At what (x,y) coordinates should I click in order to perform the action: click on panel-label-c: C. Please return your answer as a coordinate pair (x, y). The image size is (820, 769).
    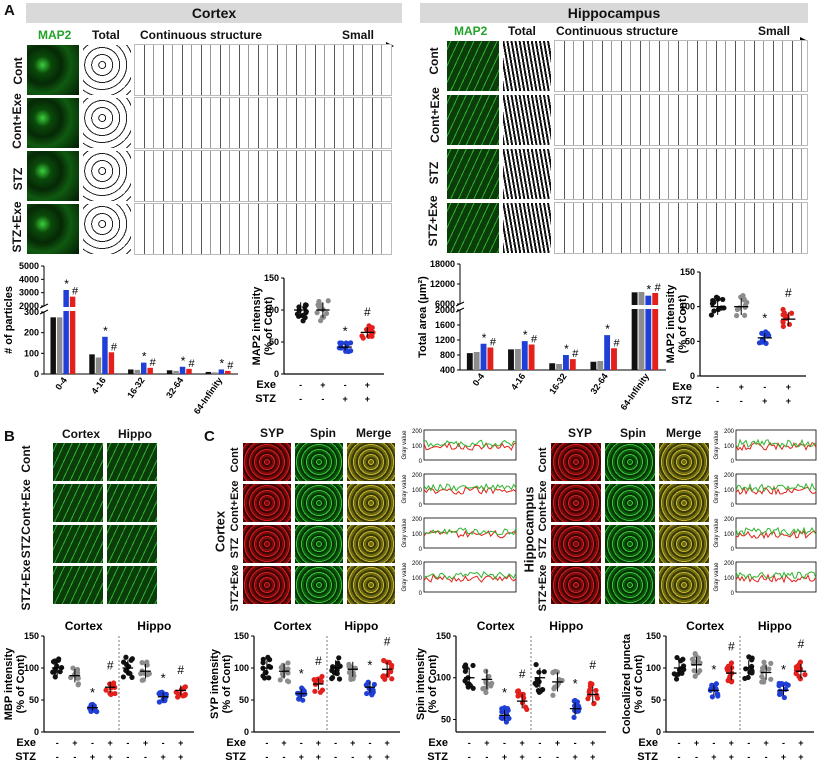
    Looking at the image, I should click on (209, 436).